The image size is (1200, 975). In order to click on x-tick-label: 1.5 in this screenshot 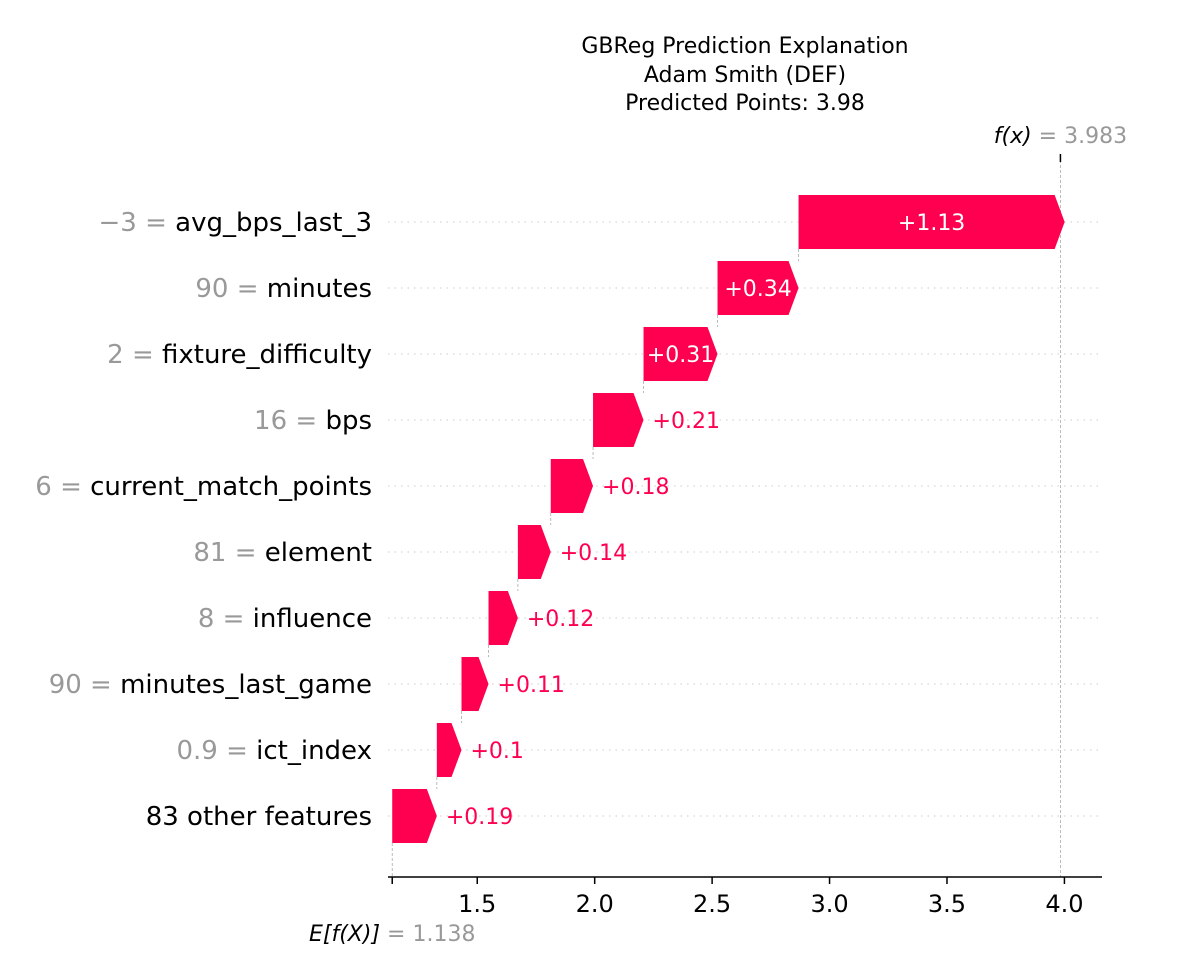, I will do `click(477, 904)`.